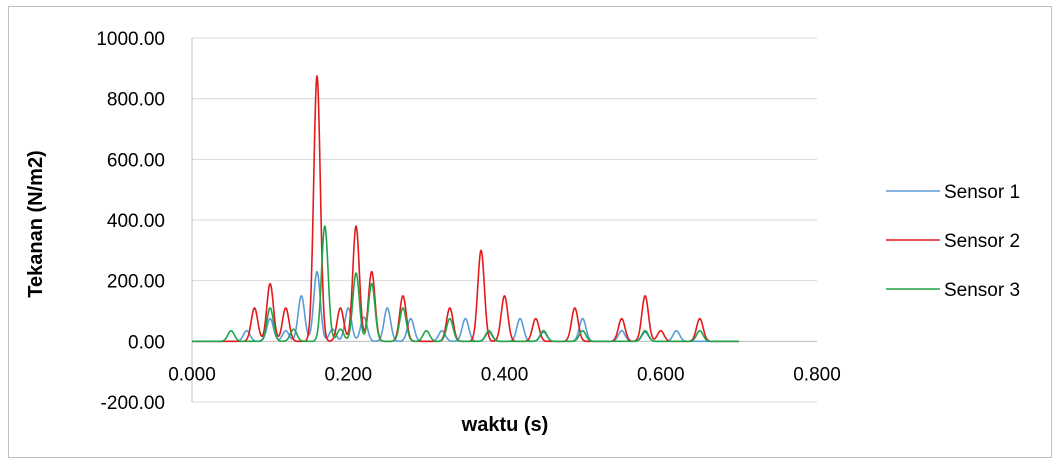 This screenshot has width=1059, height=465. I want to click on y-axis-title: Tekanan (N/m2), so click(36, 223).